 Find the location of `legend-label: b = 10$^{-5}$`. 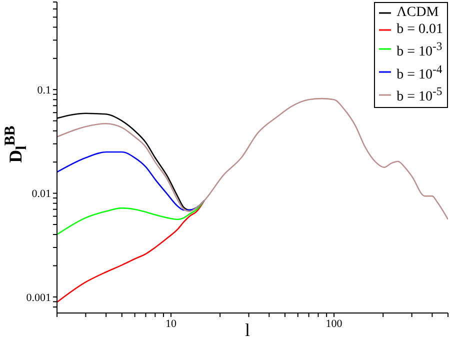

legend-label: b = 10$^{-5}$ is located at coordinates (419, 95).